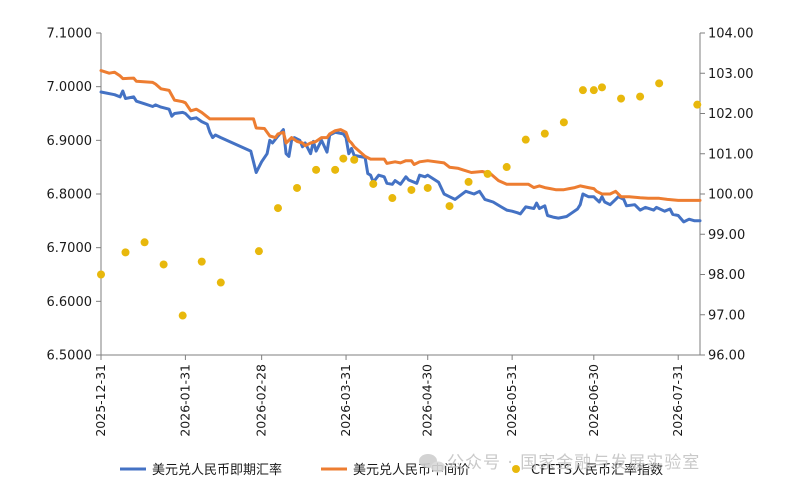 Image resolution: width=804 pixels, height=496 pixels. What do you see at coordinates (731, 34) in the screenshot?
I see `y-right-tick-label: 104.00` at bounding box center [731, 34].